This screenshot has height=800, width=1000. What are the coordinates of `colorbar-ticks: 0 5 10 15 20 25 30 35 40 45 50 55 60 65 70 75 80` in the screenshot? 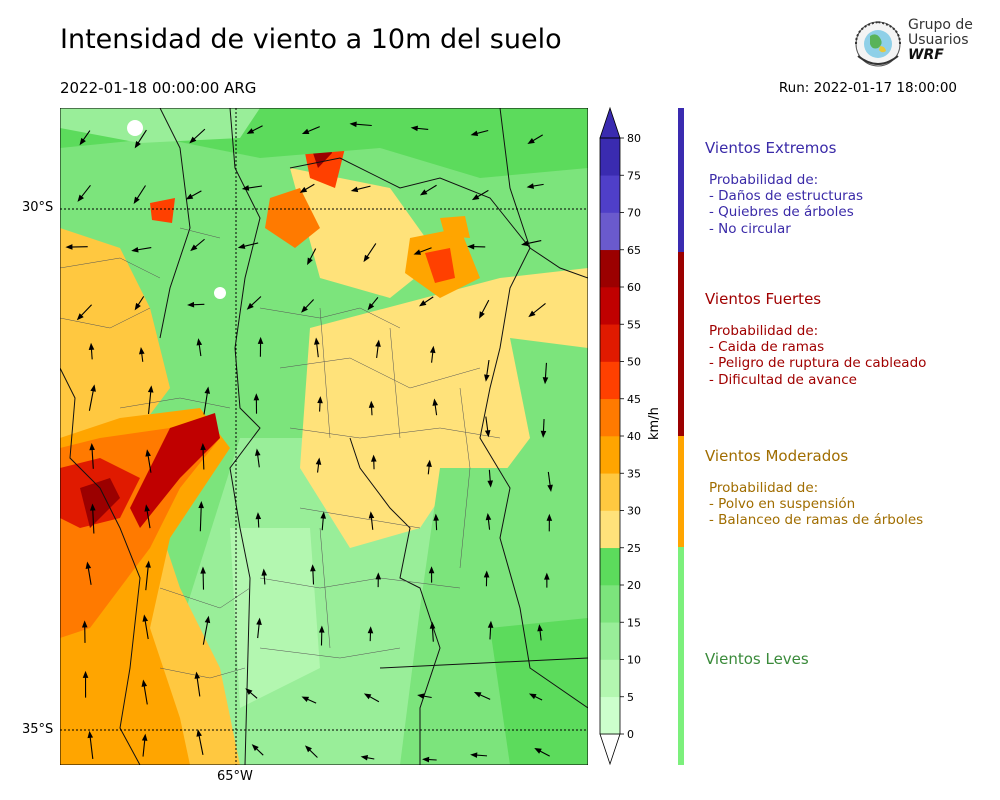 It's located at (630, 436).